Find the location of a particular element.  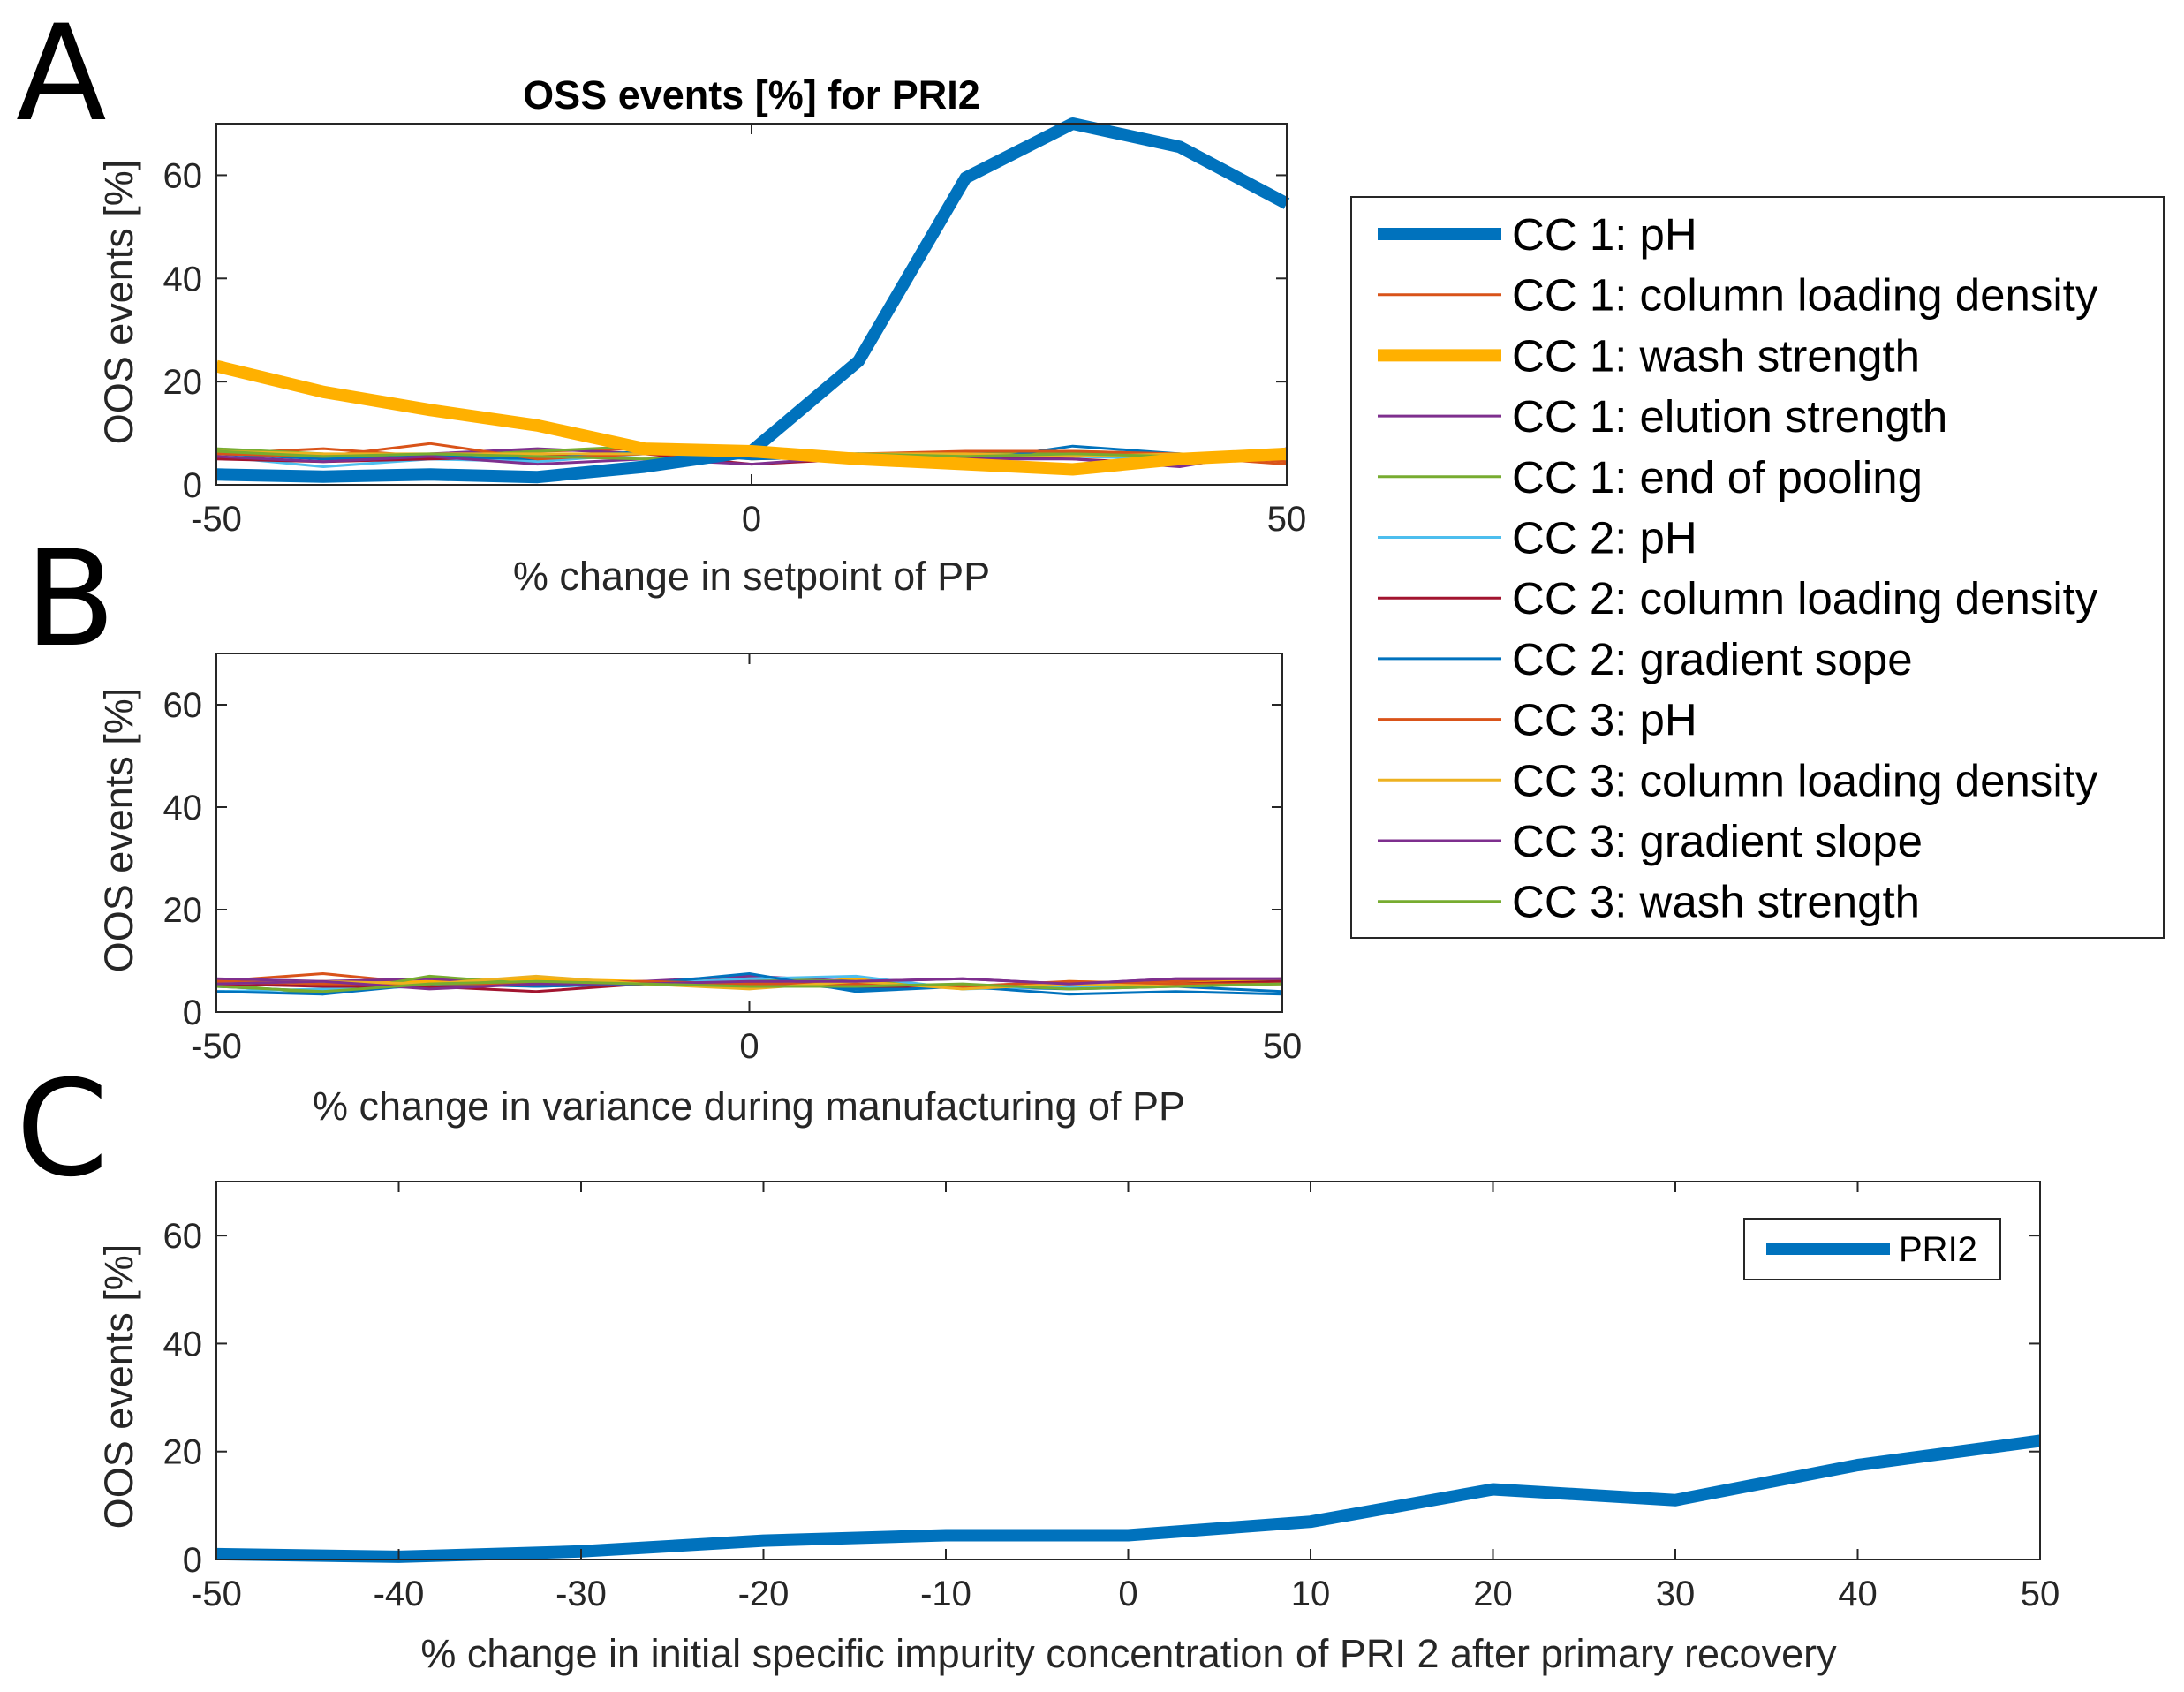

panel-c-ytick-label-0: 0 is located at coordinates (192, 1560).